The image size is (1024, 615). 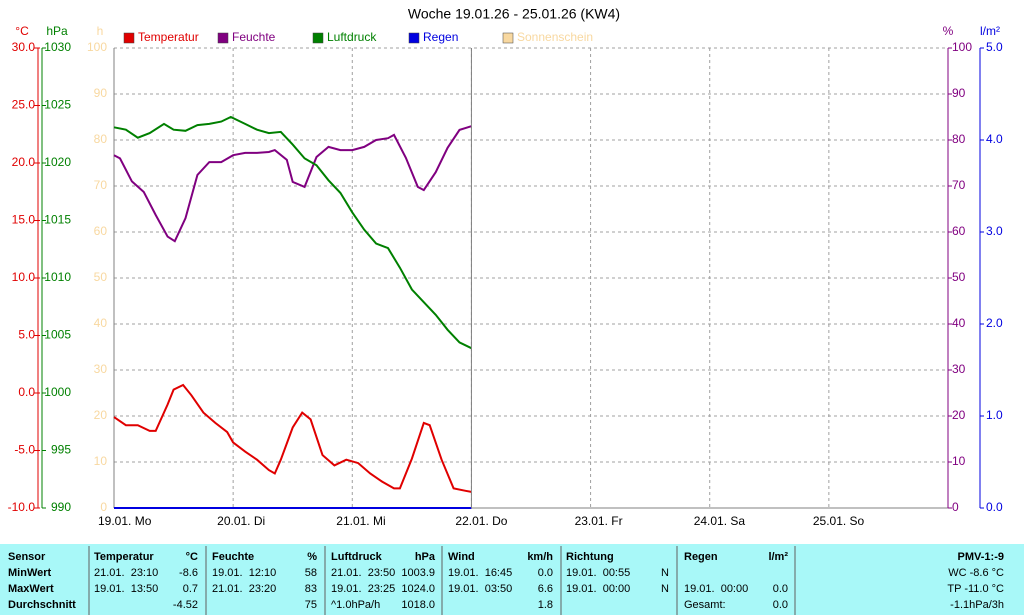 I want to click on x-tick-label: 19.01. Mo, so click(x=125, y=521).